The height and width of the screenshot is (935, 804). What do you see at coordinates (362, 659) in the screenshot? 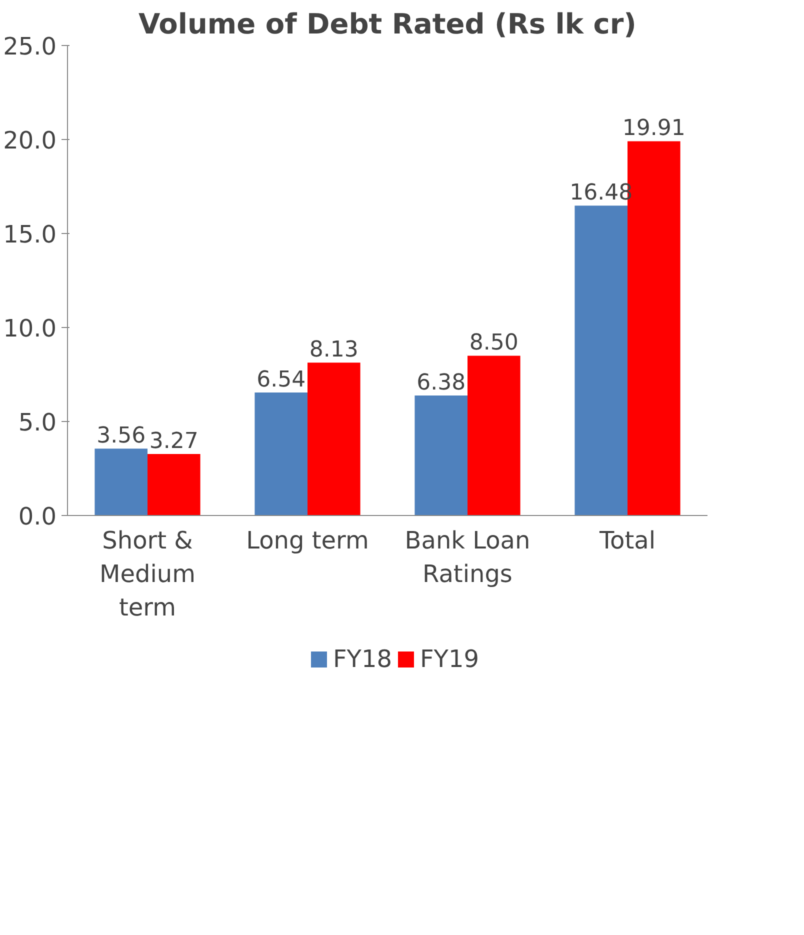
I see `legend-label: FY18` at bounding box center [362, 659].